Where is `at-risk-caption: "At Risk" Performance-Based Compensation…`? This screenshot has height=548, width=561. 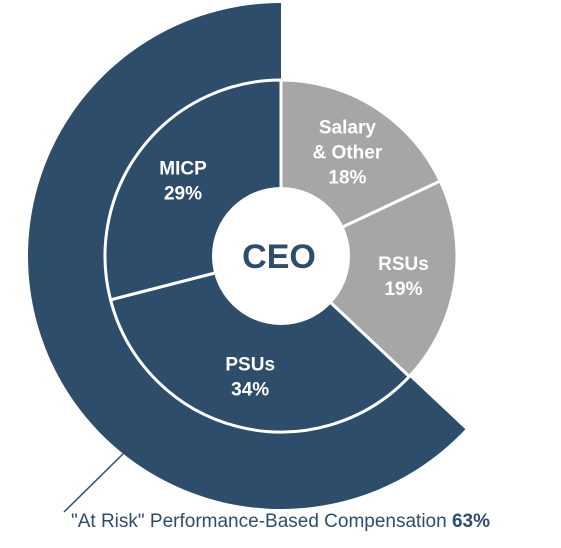 at-risk-caption: "At Risk" Performance-Based Compensation… is located at coordinates (280, 522).